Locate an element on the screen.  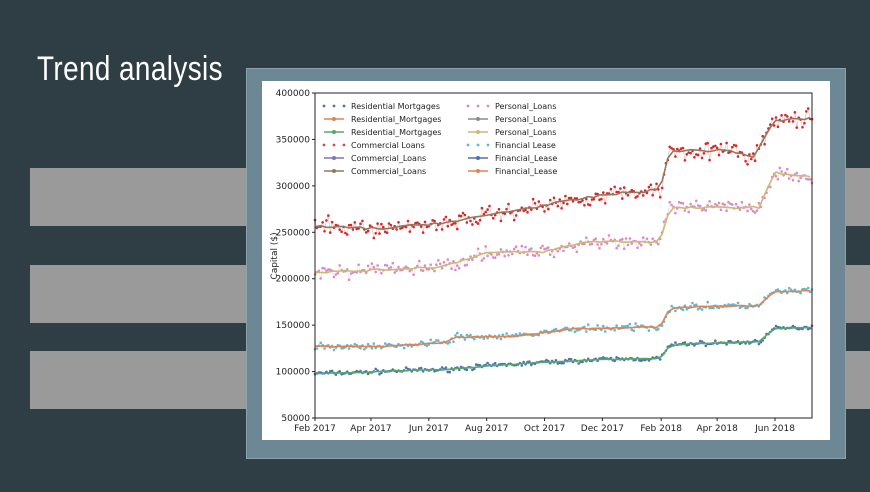
raw-series-line is located at coordinates (563, 350).